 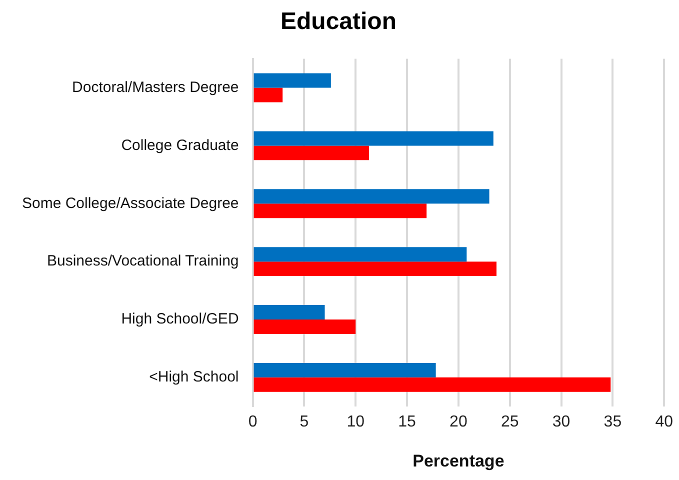 What do you see at coordinates (194, 377) in the screenshot?
I see `y-tick-label: <High School` at bounding box center [194, 377].